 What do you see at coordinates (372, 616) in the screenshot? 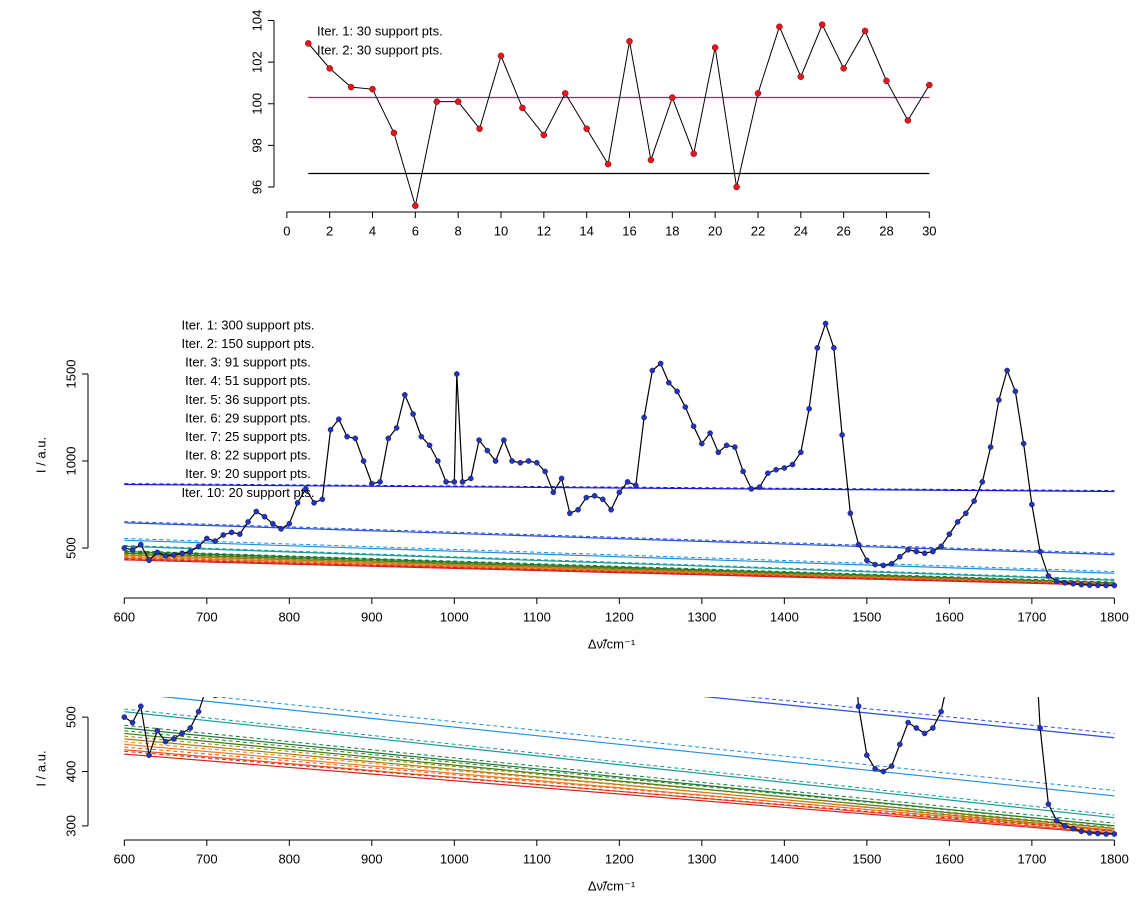
I see `x-tick-label: 900` at bounding box center [372, 616].